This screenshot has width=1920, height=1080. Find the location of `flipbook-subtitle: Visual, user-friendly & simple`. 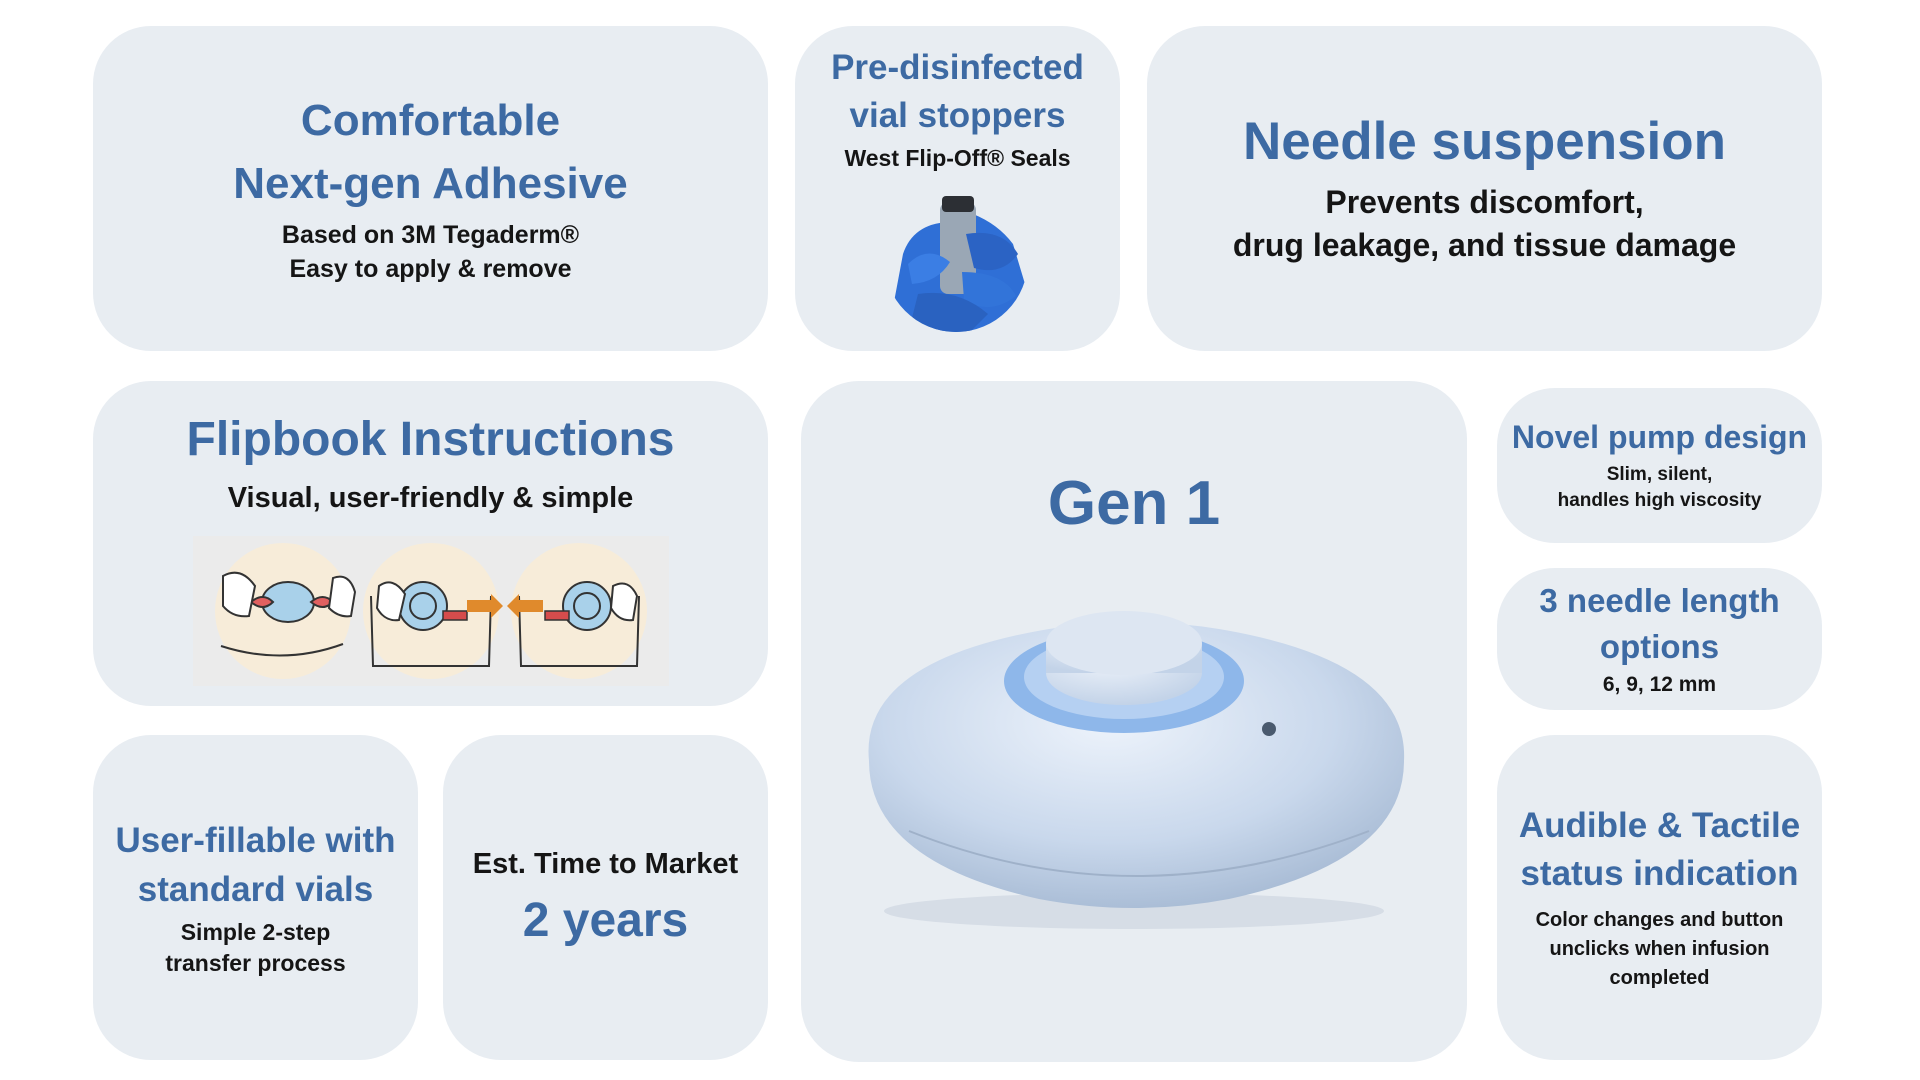

flipbook-subtitle: Visual, user-friendly & simple is located at coordinates (430, 497).